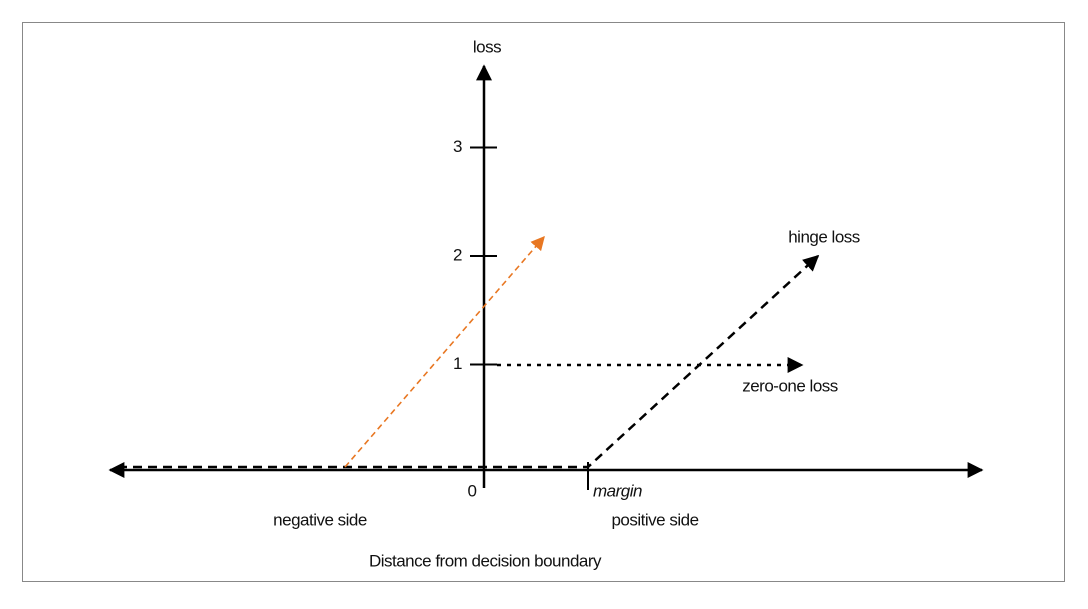 The height and width of the screenshot is (609, 1088). What do you see at coordinates (617, 490) in the screenshot?
I see `margin-label: margin` at bounding box center [617, 490].